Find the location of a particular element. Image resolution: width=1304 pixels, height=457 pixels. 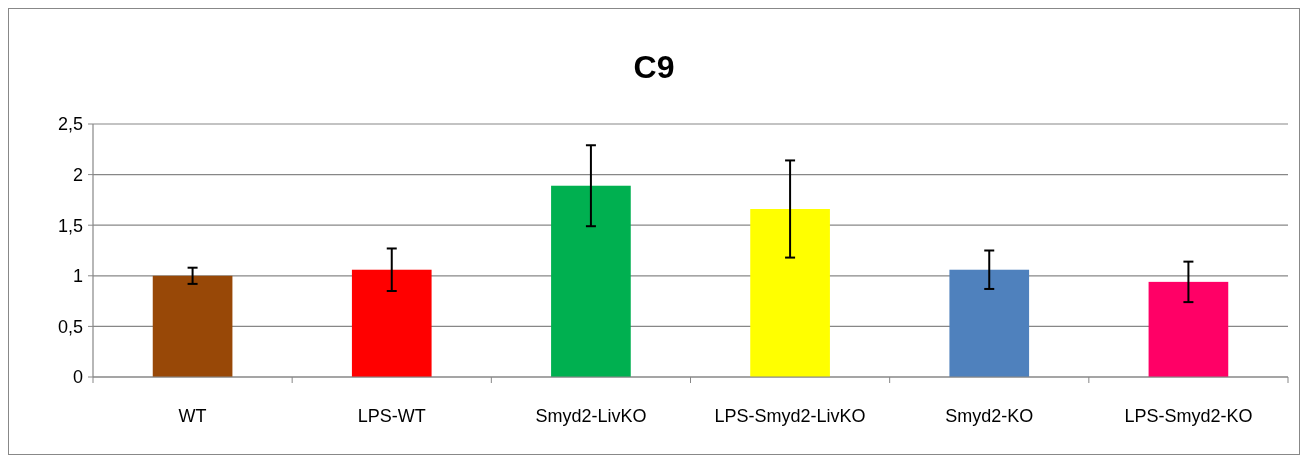

y-tick-label: 1,5 is located at coordinates (70, 225).